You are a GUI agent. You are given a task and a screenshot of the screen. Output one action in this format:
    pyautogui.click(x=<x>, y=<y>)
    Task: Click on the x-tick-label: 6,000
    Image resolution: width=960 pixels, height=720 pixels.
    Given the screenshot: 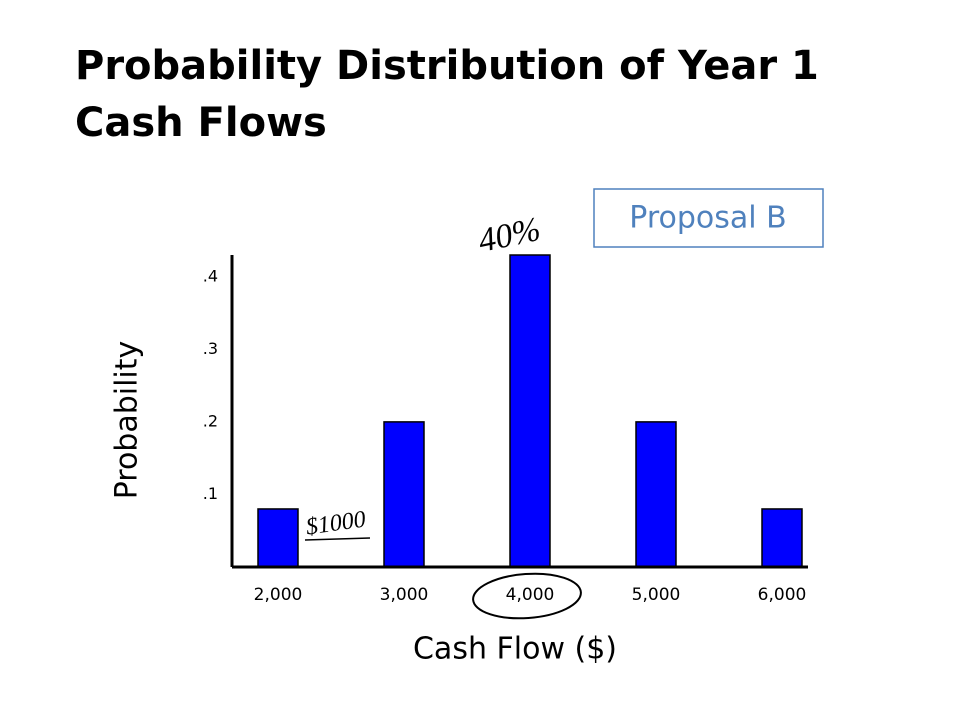 What is the action you would take?
    pyautogui.click(x=782, y=595)
    